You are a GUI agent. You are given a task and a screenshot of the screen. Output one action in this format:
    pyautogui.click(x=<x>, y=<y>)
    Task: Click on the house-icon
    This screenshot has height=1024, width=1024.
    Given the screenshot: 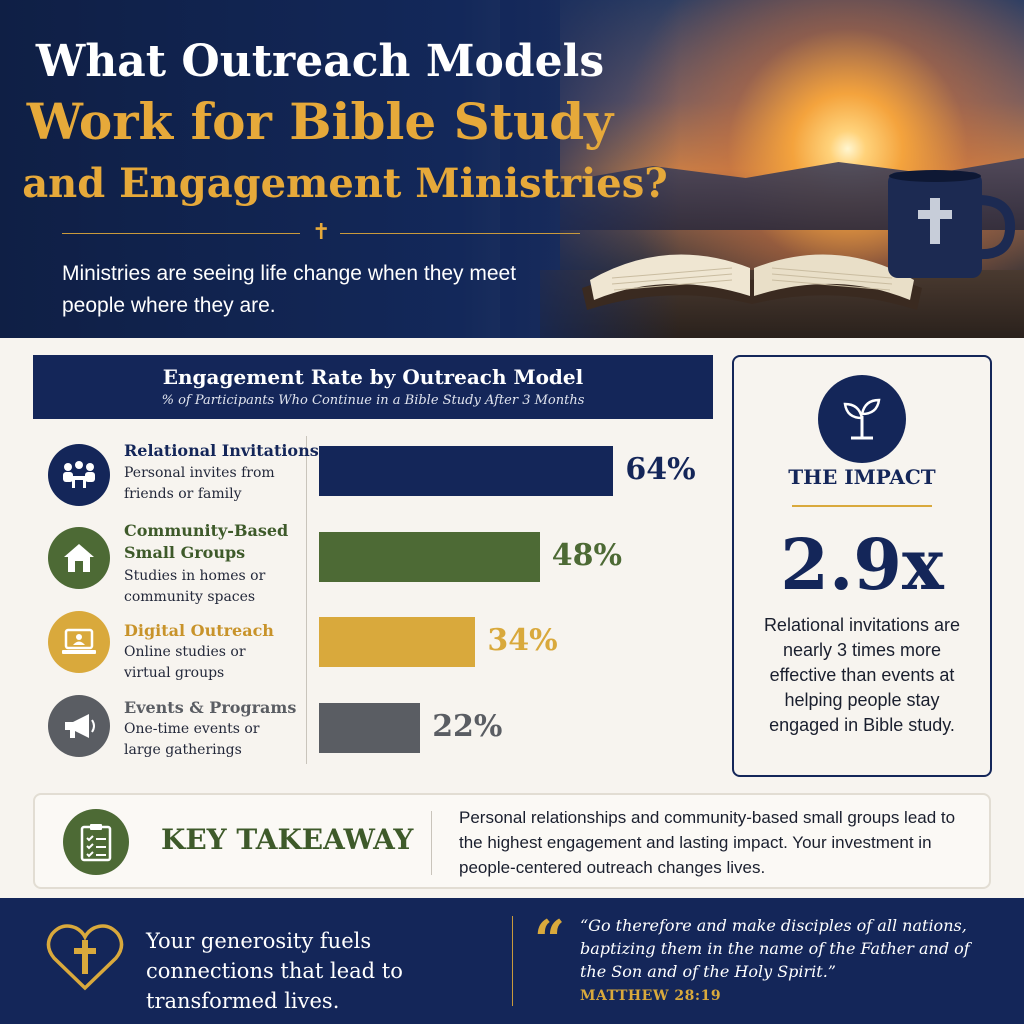 What is the action you would take?
    pyautogui.click(x=79, y=558)
    